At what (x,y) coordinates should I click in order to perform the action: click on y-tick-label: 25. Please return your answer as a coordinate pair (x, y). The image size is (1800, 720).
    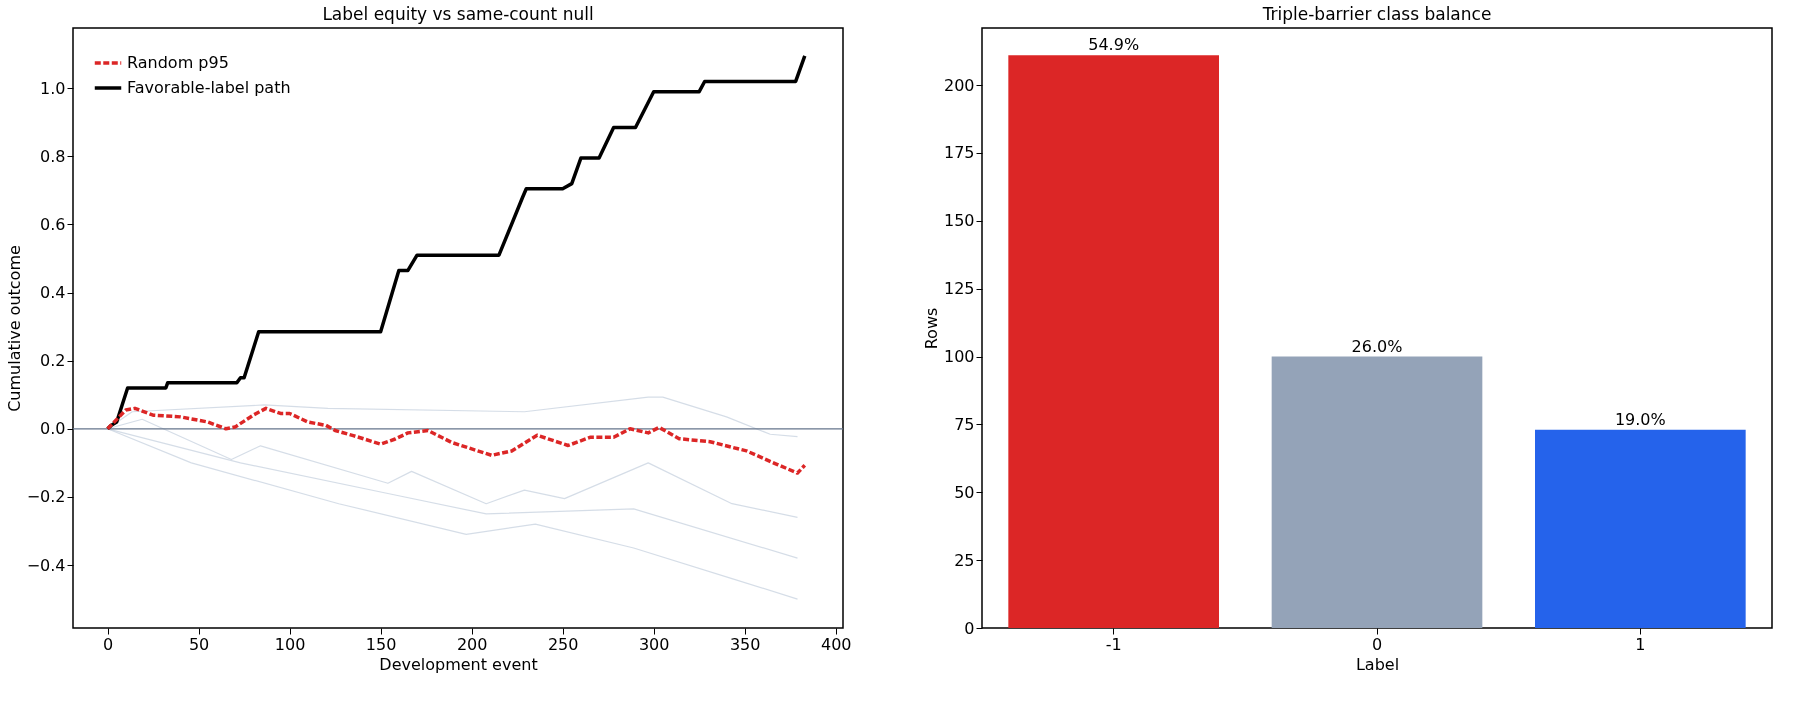
    Looking at the image, I should click on (964, 560).